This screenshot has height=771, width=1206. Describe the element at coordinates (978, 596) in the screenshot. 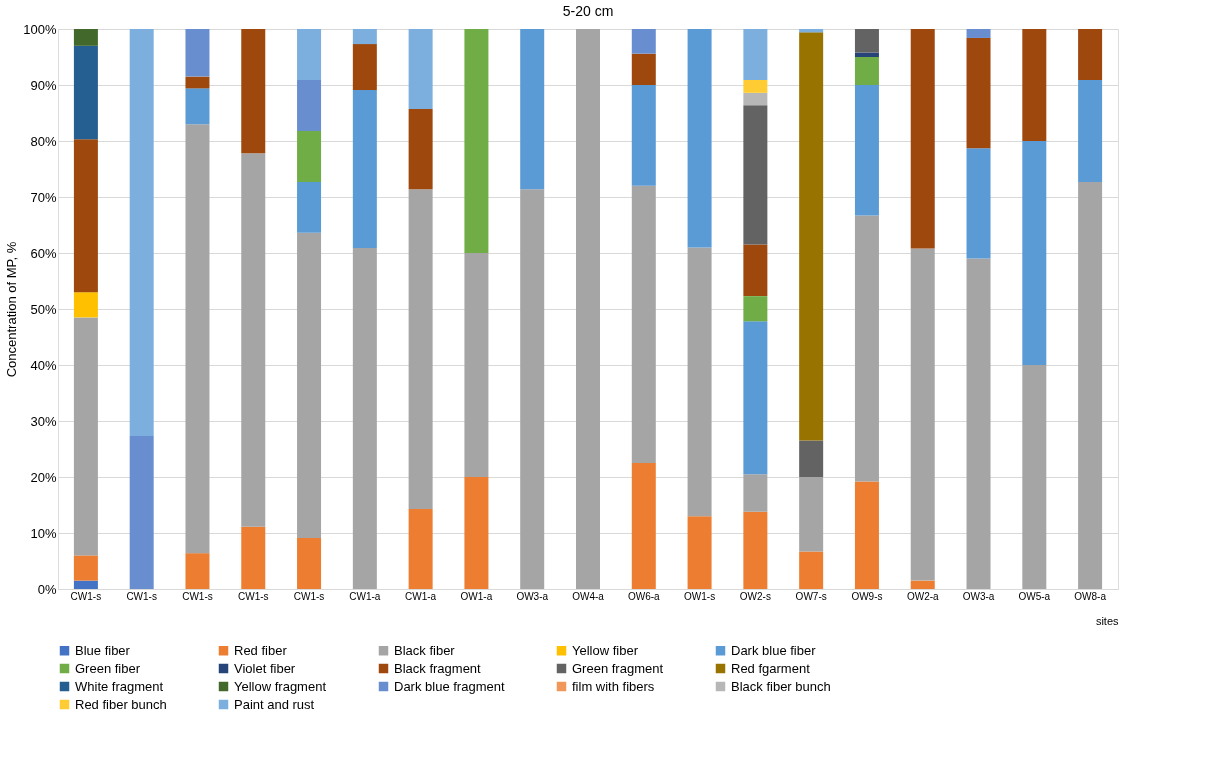

I see `x-tick-label: OW3-a` at that location.